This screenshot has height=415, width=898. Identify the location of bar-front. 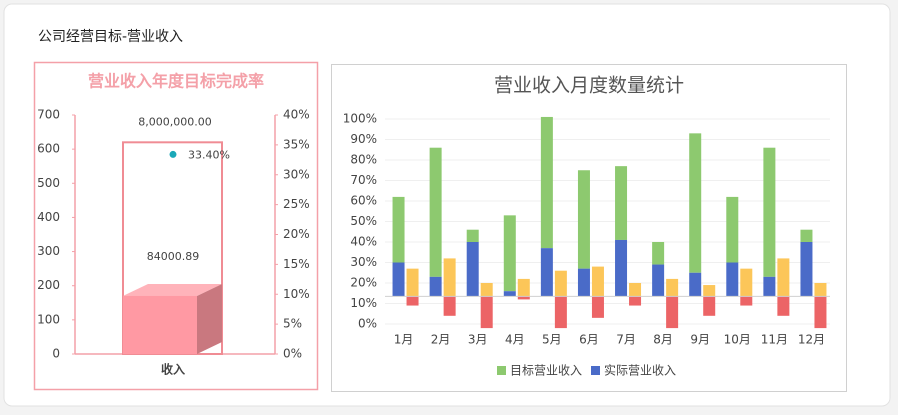
(160, 324).